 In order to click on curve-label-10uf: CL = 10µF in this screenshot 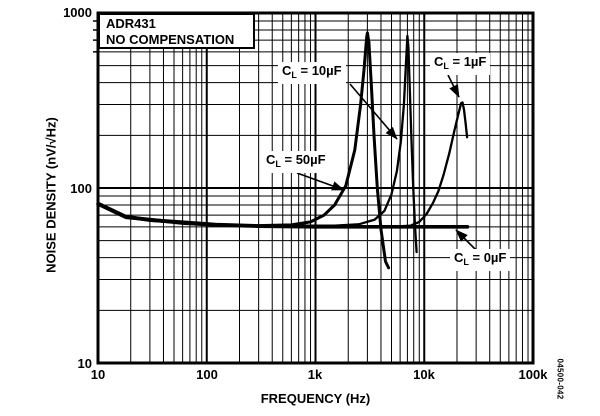, I will do `click(312, 73)`.